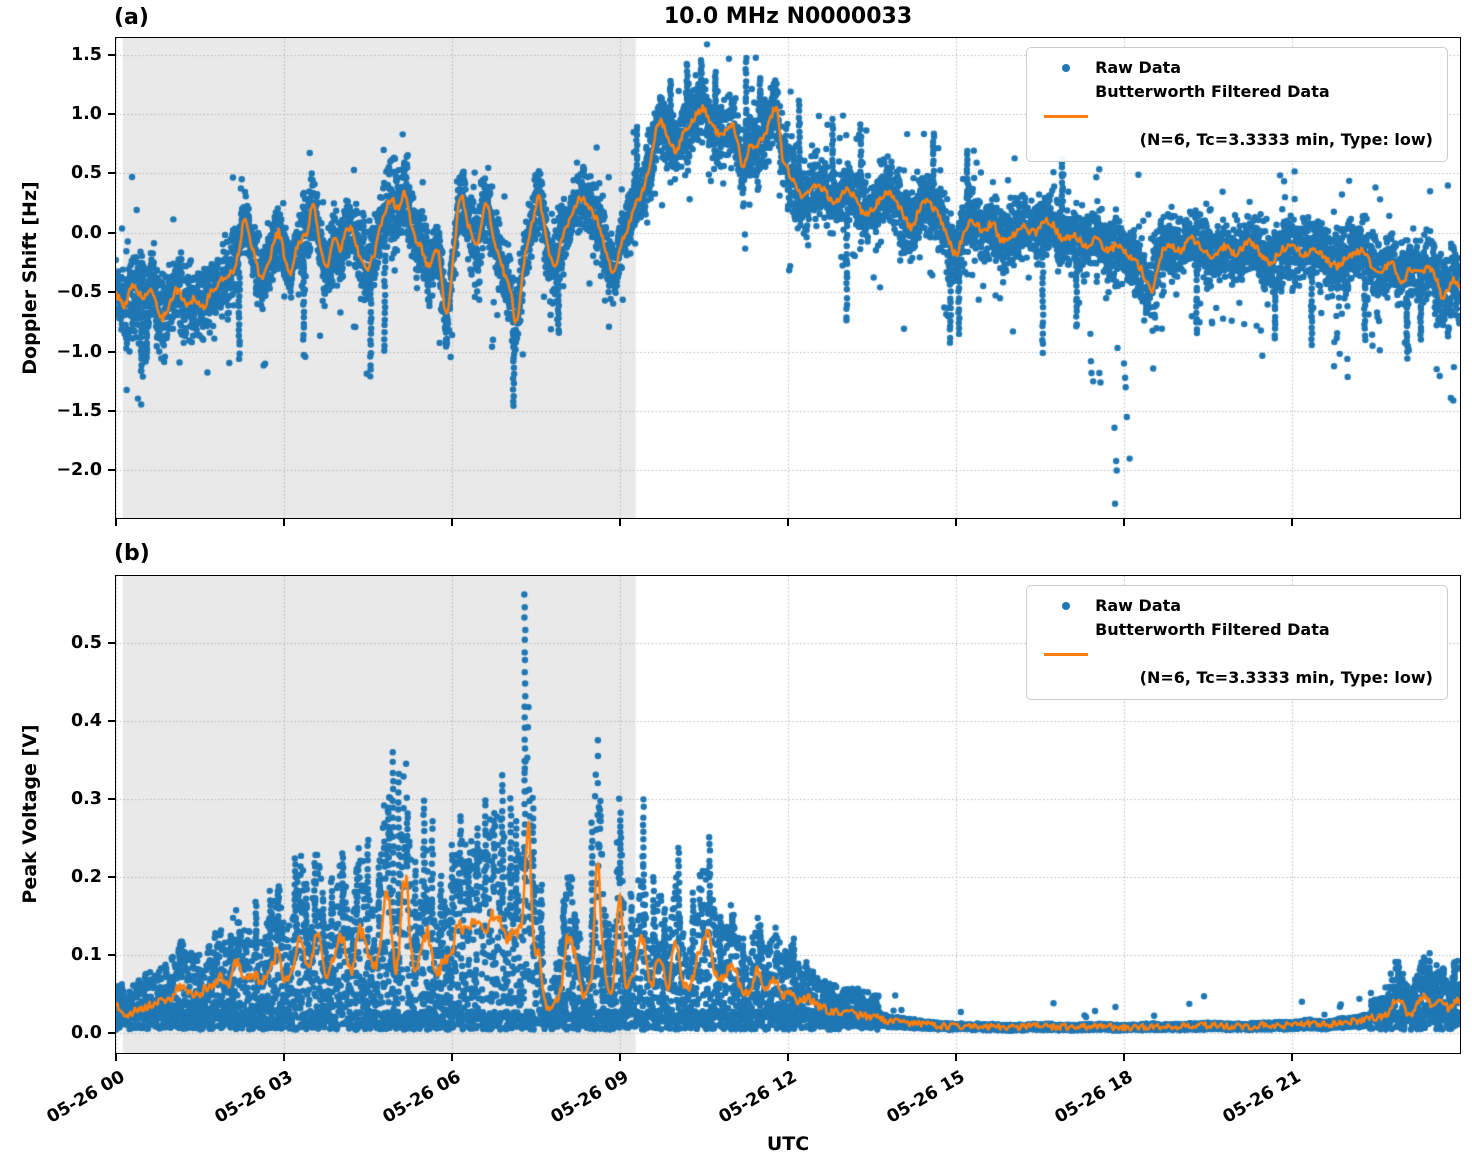  I want to click on x-tick-label: 05-26 06, so click(421, 1097).